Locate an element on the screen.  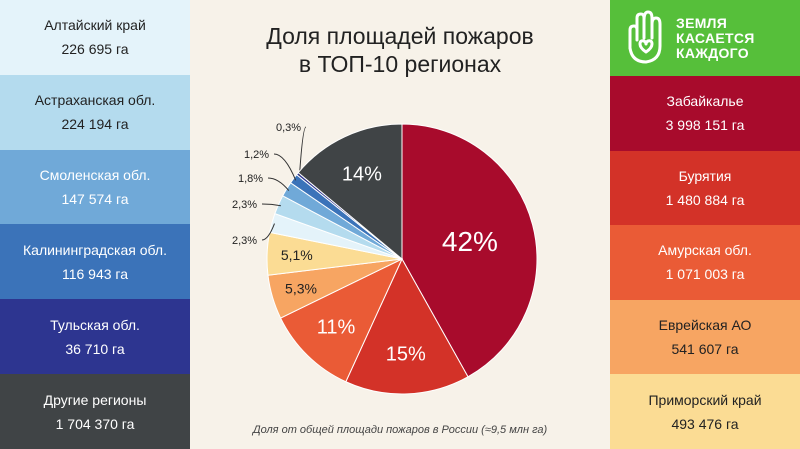
left-region-tile: Алтайский край 226 695 га is located at coordinates (95, 37).